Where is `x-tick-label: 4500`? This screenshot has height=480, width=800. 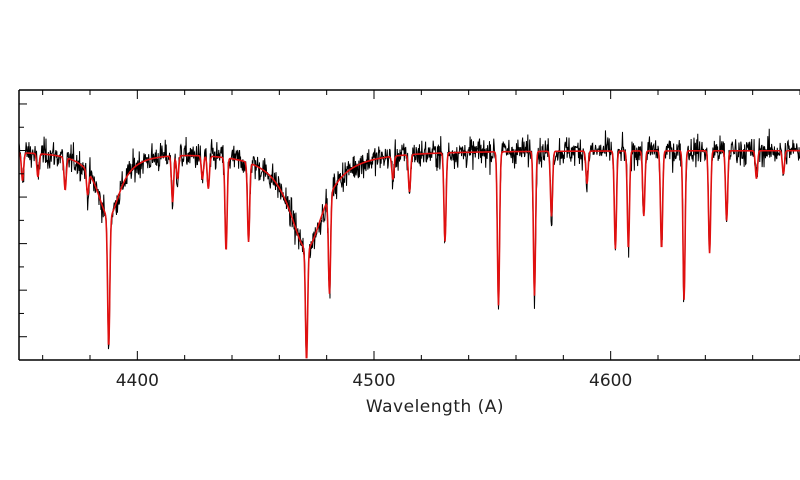 x-tick-label: 4500 is located at coordinates (373, 381).